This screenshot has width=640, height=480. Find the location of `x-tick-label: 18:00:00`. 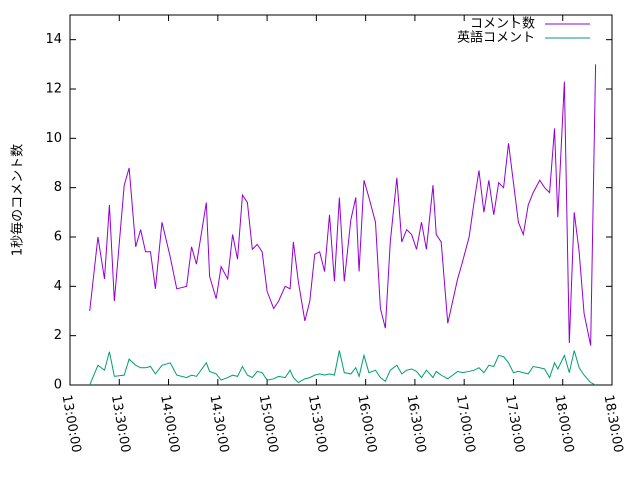

x-tick-label: 18:00:00 is located at coordinates (563, 424).